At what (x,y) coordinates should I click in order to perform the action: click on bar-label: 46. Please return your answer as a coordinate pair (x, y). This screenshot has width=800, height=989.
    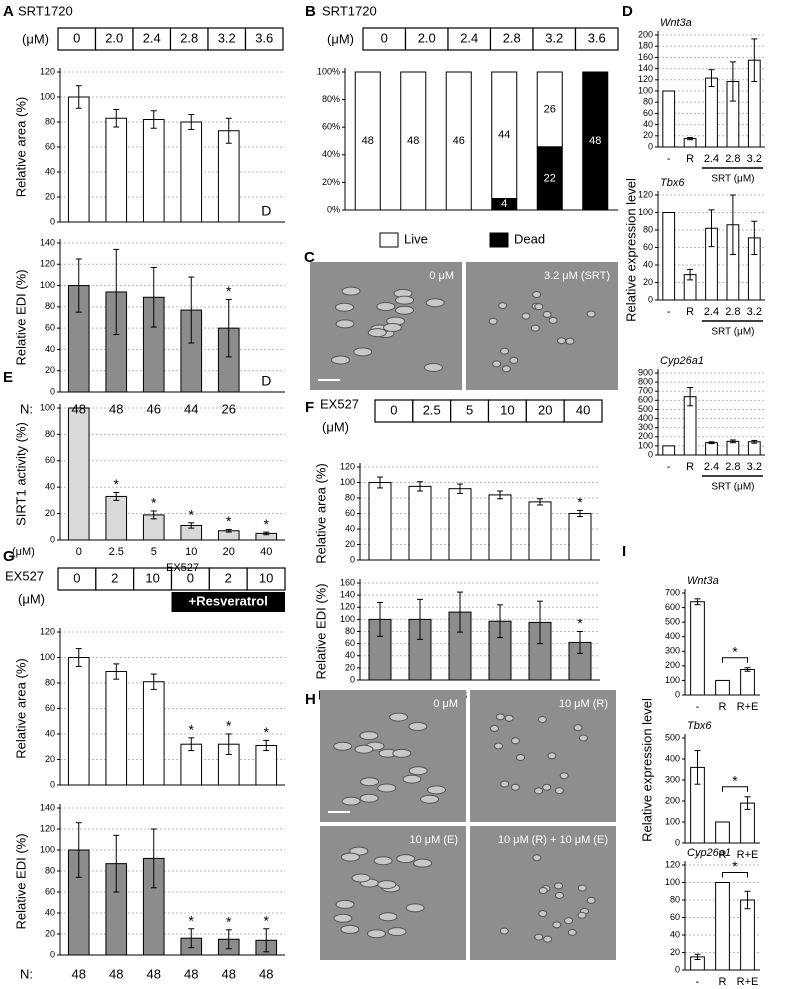
    Looking at the image, I should click on (459, 141).